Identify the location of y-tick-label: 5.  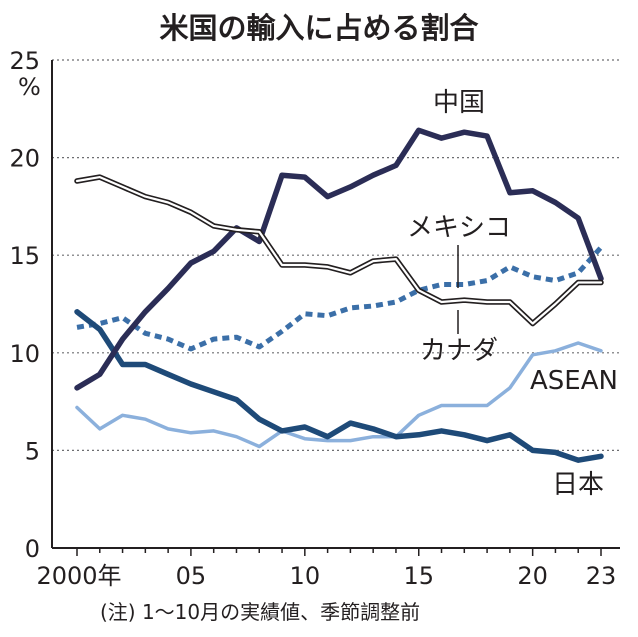
(32, 451).